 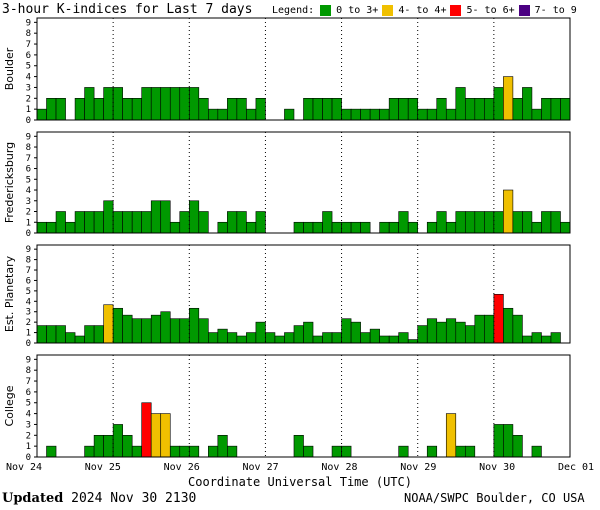 I want to click on updated-value: 2024 Nov 30 2130, so click(x=134, y=498).